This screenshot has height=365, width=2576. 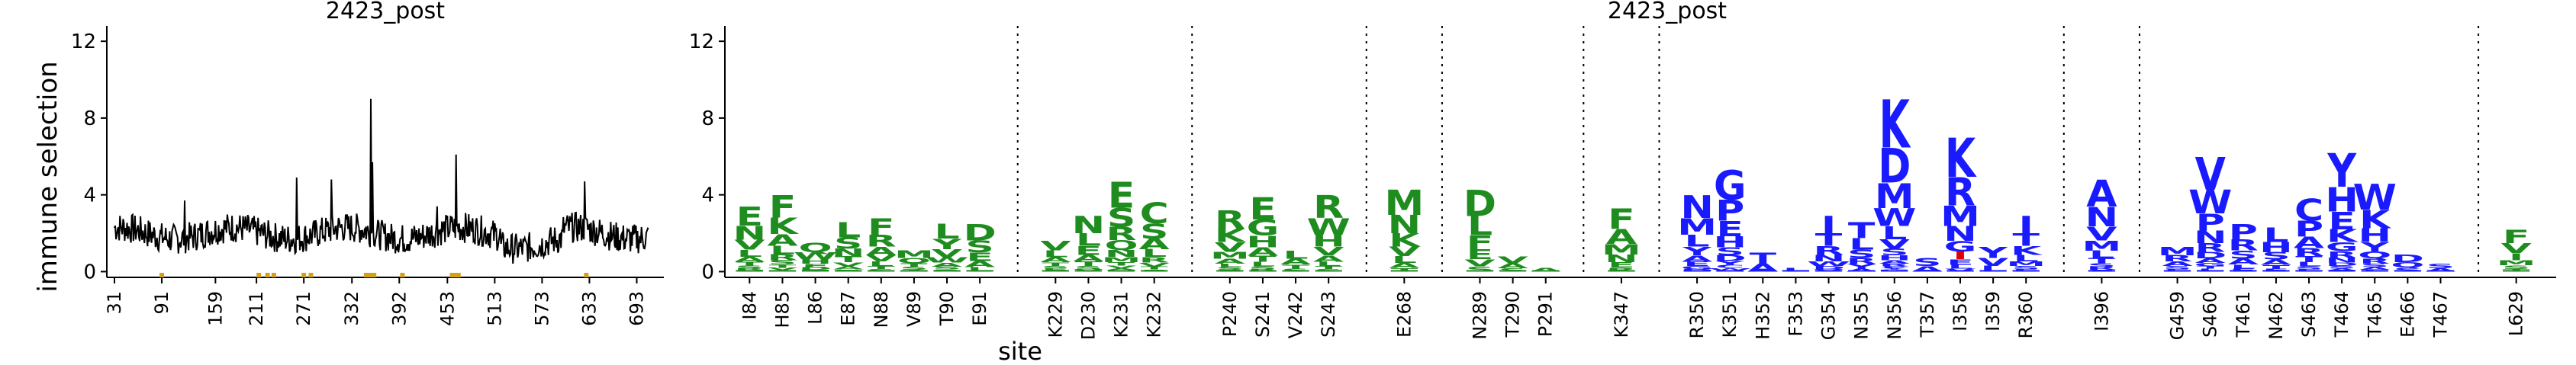 What do you see at coordinates (2341, 314) in the screenshot?
I see `site-tick-label: T464` at bounding box center [2341, 314].